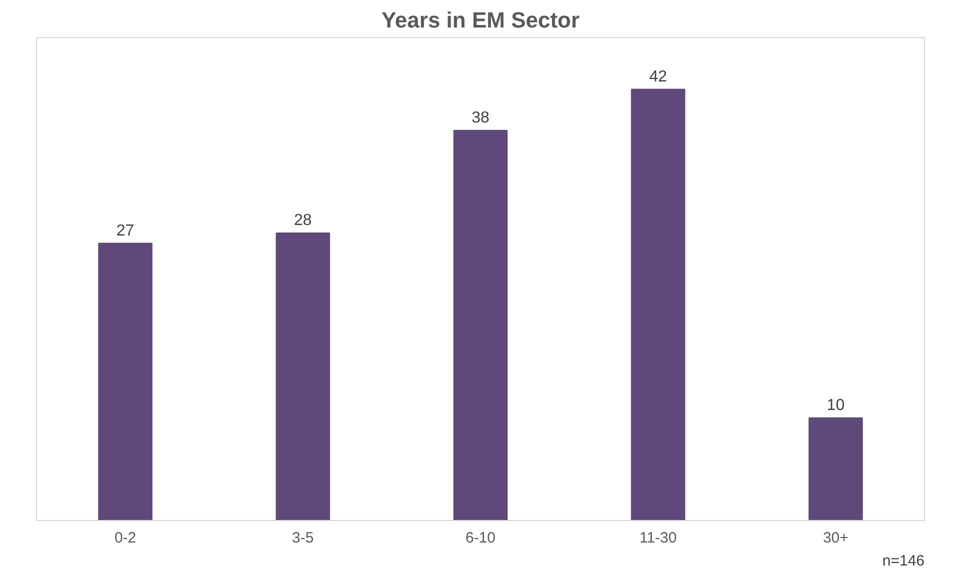 This screenshot has width=964, height=583. I want to click on data-label: 28, so click(303, 220).